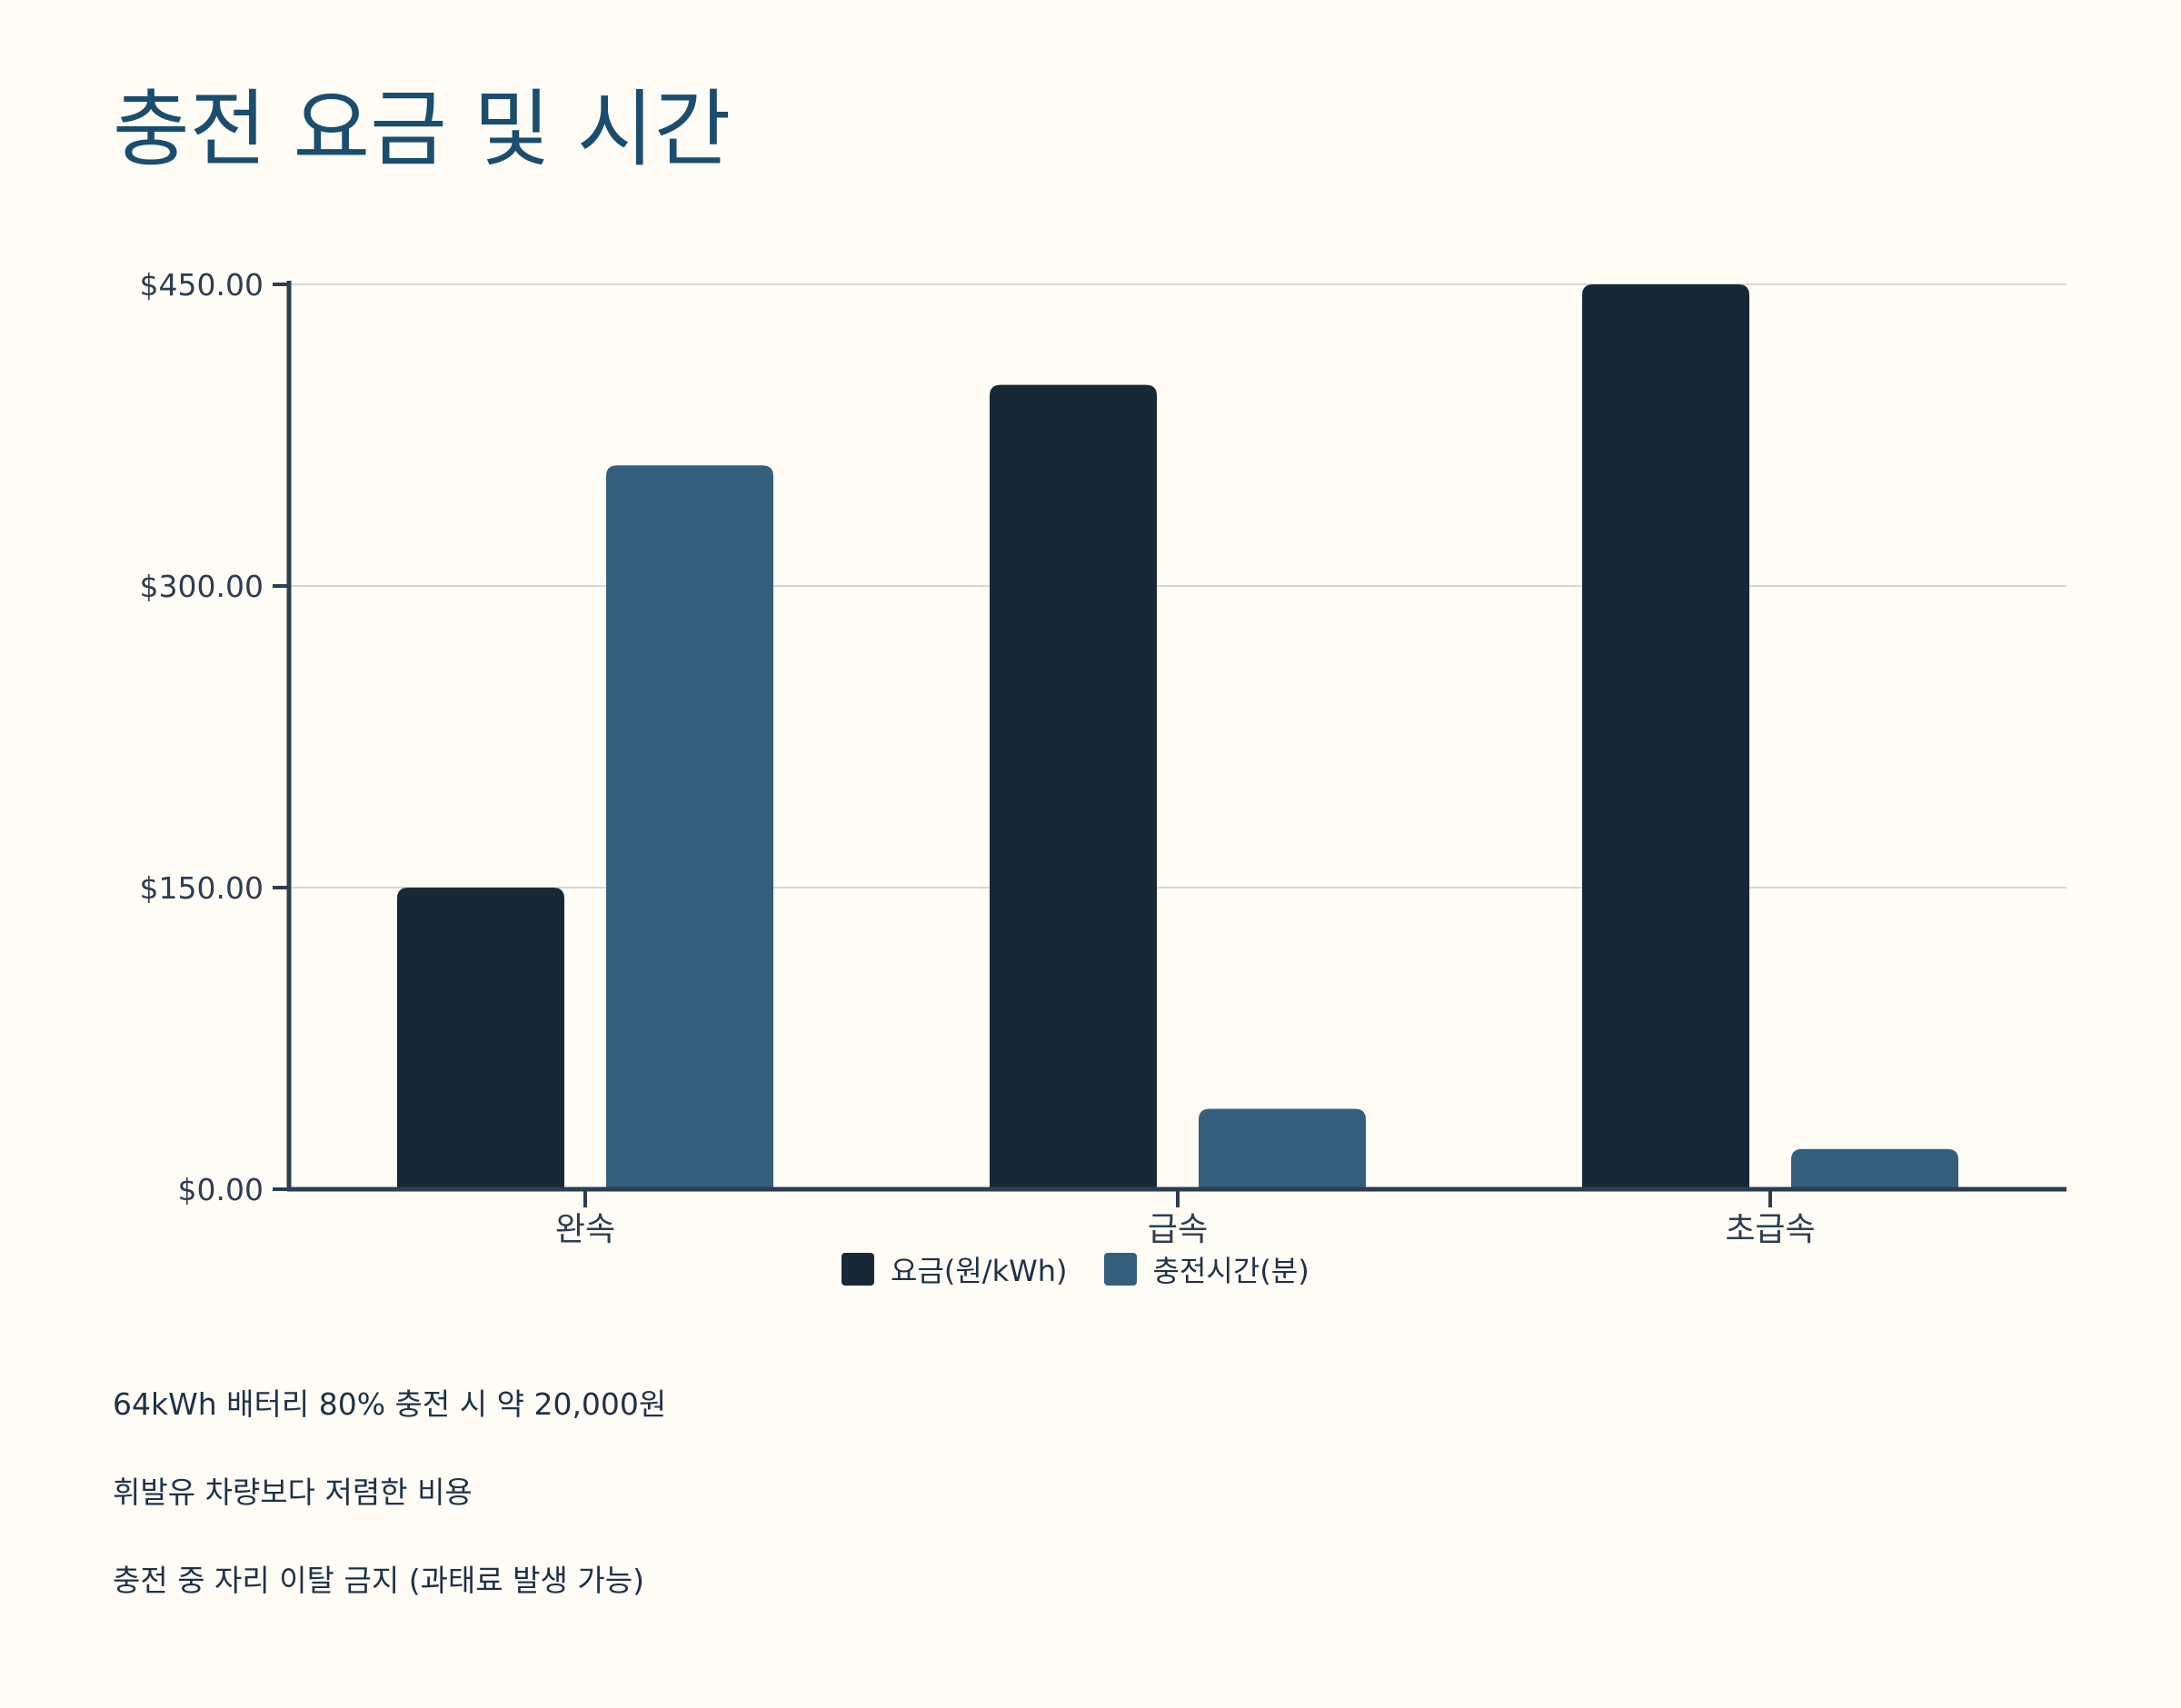  I want to click on legend-label-rate: 요금(원/kWh), so click(979, 1271).